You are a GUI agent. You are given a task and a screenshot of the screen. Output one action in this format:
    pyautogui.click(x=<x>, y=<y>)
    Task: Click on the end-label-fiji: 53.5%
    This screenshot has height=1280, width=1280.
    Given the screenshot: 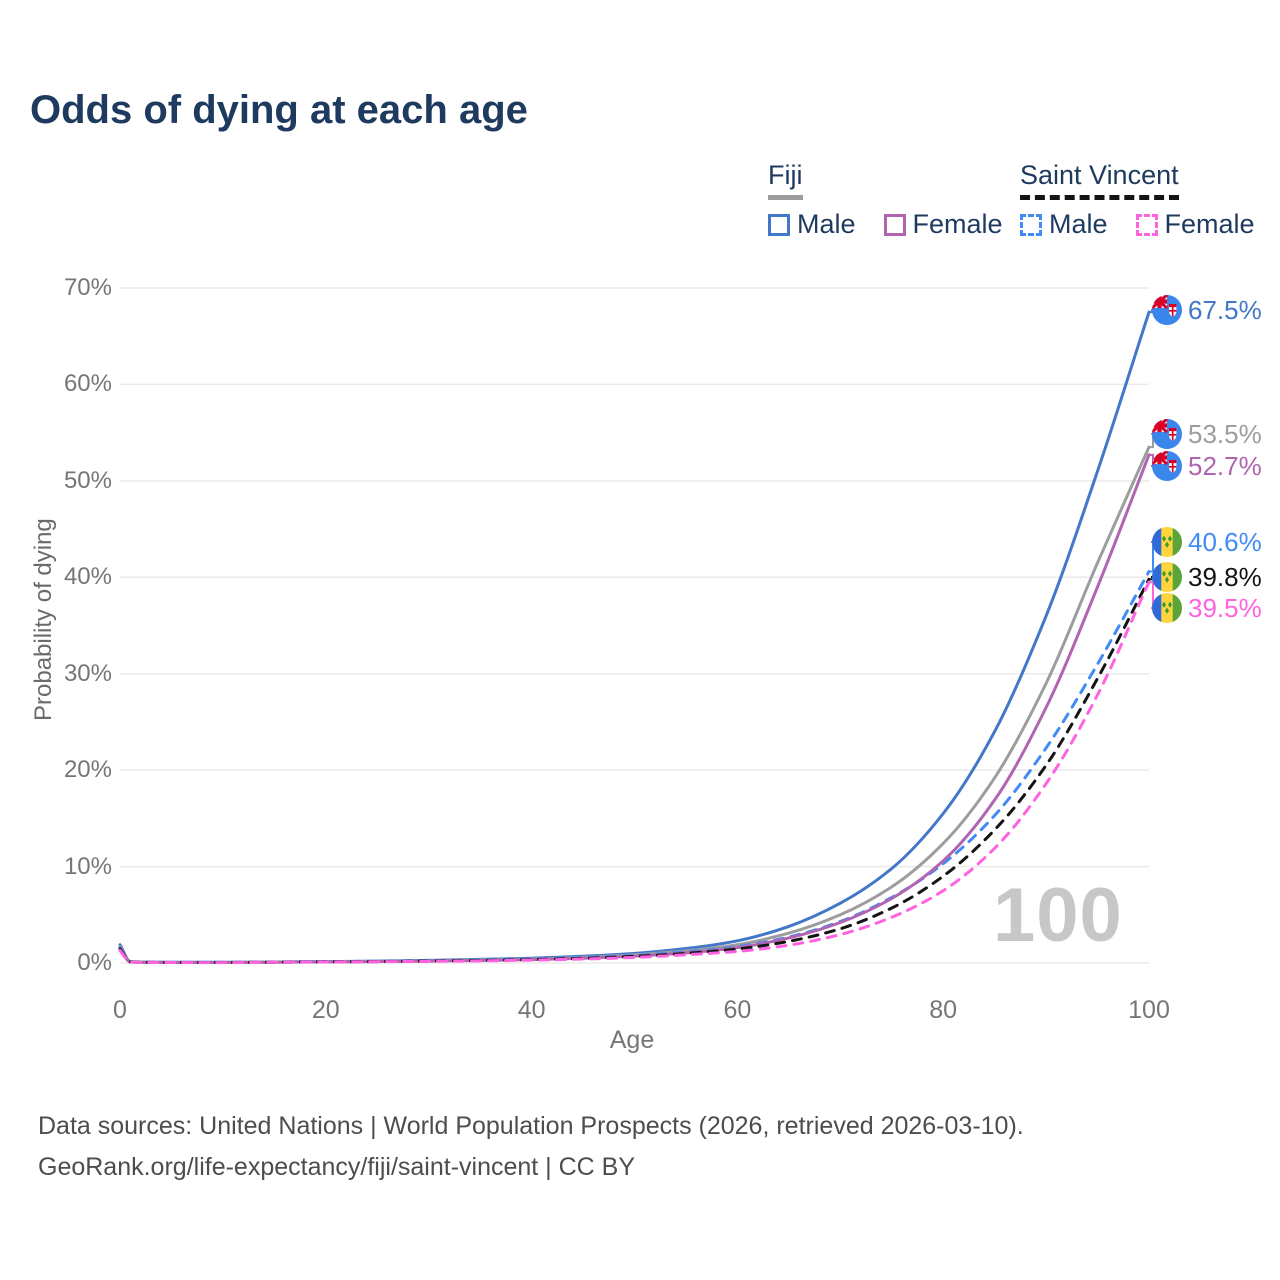 What is the action you would take?
    pyautogui.click(x=1207, y=434)
    